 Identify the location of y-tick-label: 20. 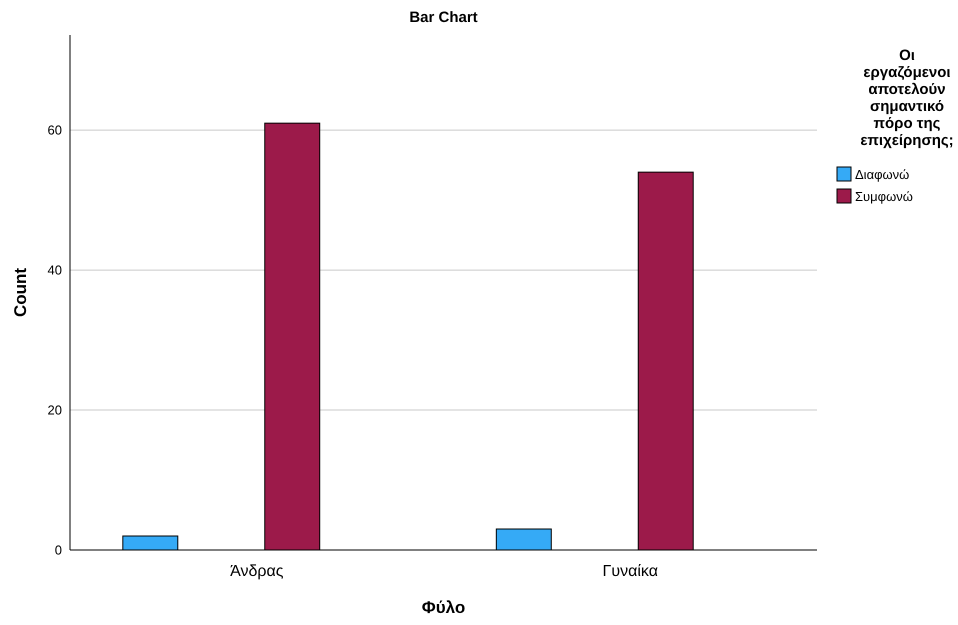
(55, 410).